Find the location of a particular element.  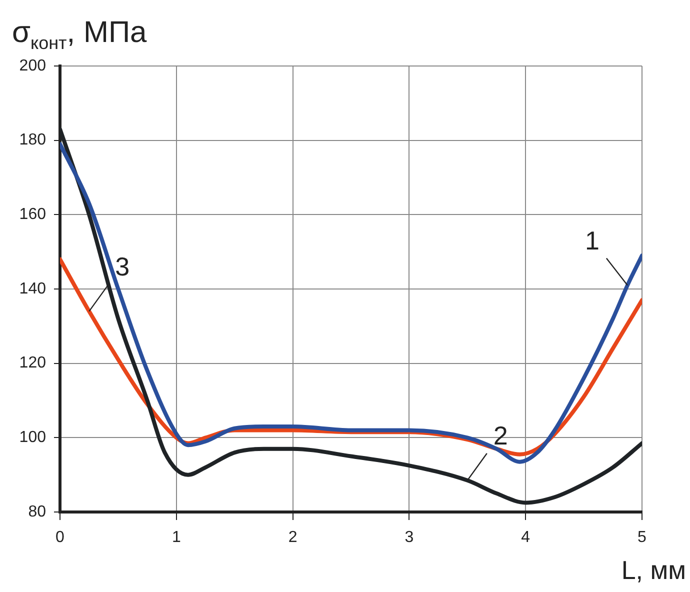

annotation: 2 is located at coordinates (500, 435).